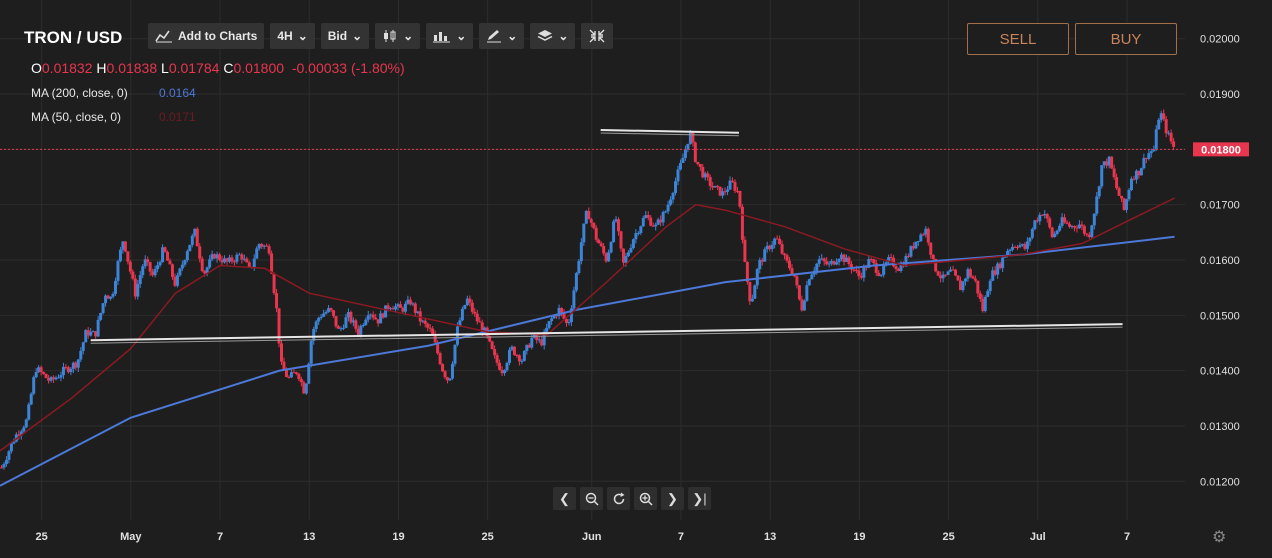 Image resolution: width=1272 pixels, height=558 pixels. What do you see at coordinates (292, 36) in the screenshot?
I see `timeframe-dropdown: 4H ⌄` at bounding box center [292, 36].